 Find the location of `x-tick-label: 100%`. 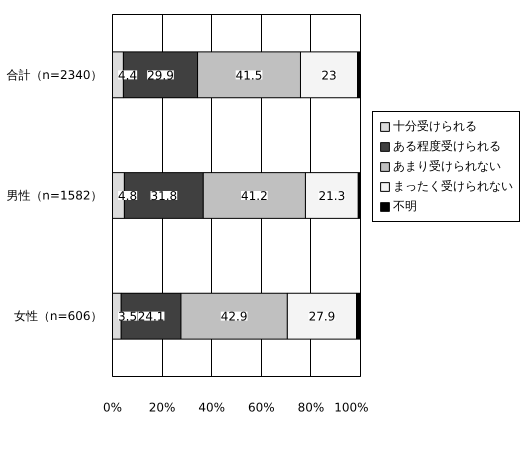

x-tick-label: 100% is located at coordinates (351, 407).